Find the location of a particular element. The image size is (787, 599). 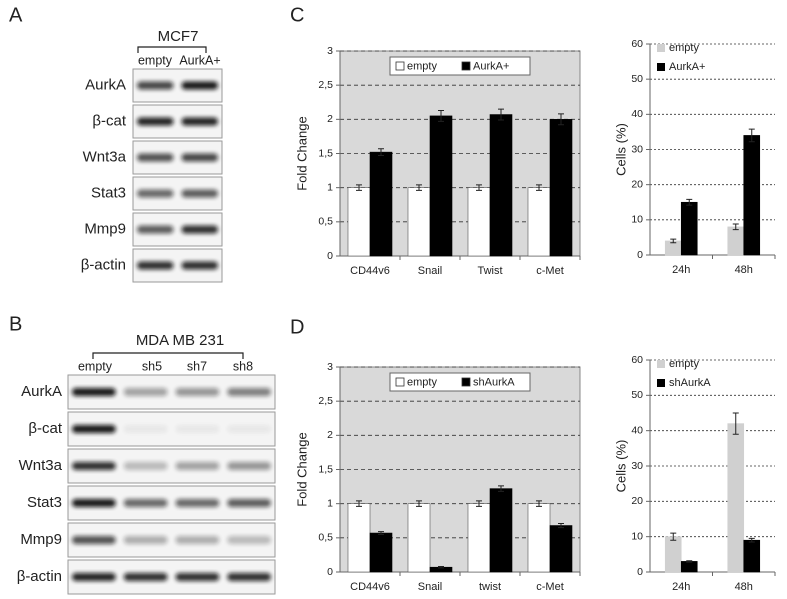

y-tick-label: 60 is located at coordinates (637, 360).